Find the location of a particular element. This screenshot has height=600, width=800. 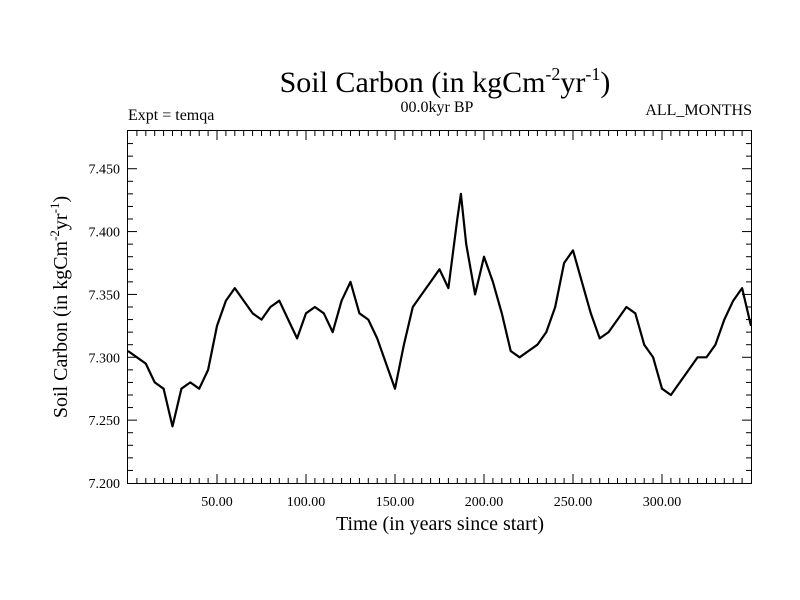

title-prefix: Soil Carbon (in kgCm is located at coordinates (413, 82).